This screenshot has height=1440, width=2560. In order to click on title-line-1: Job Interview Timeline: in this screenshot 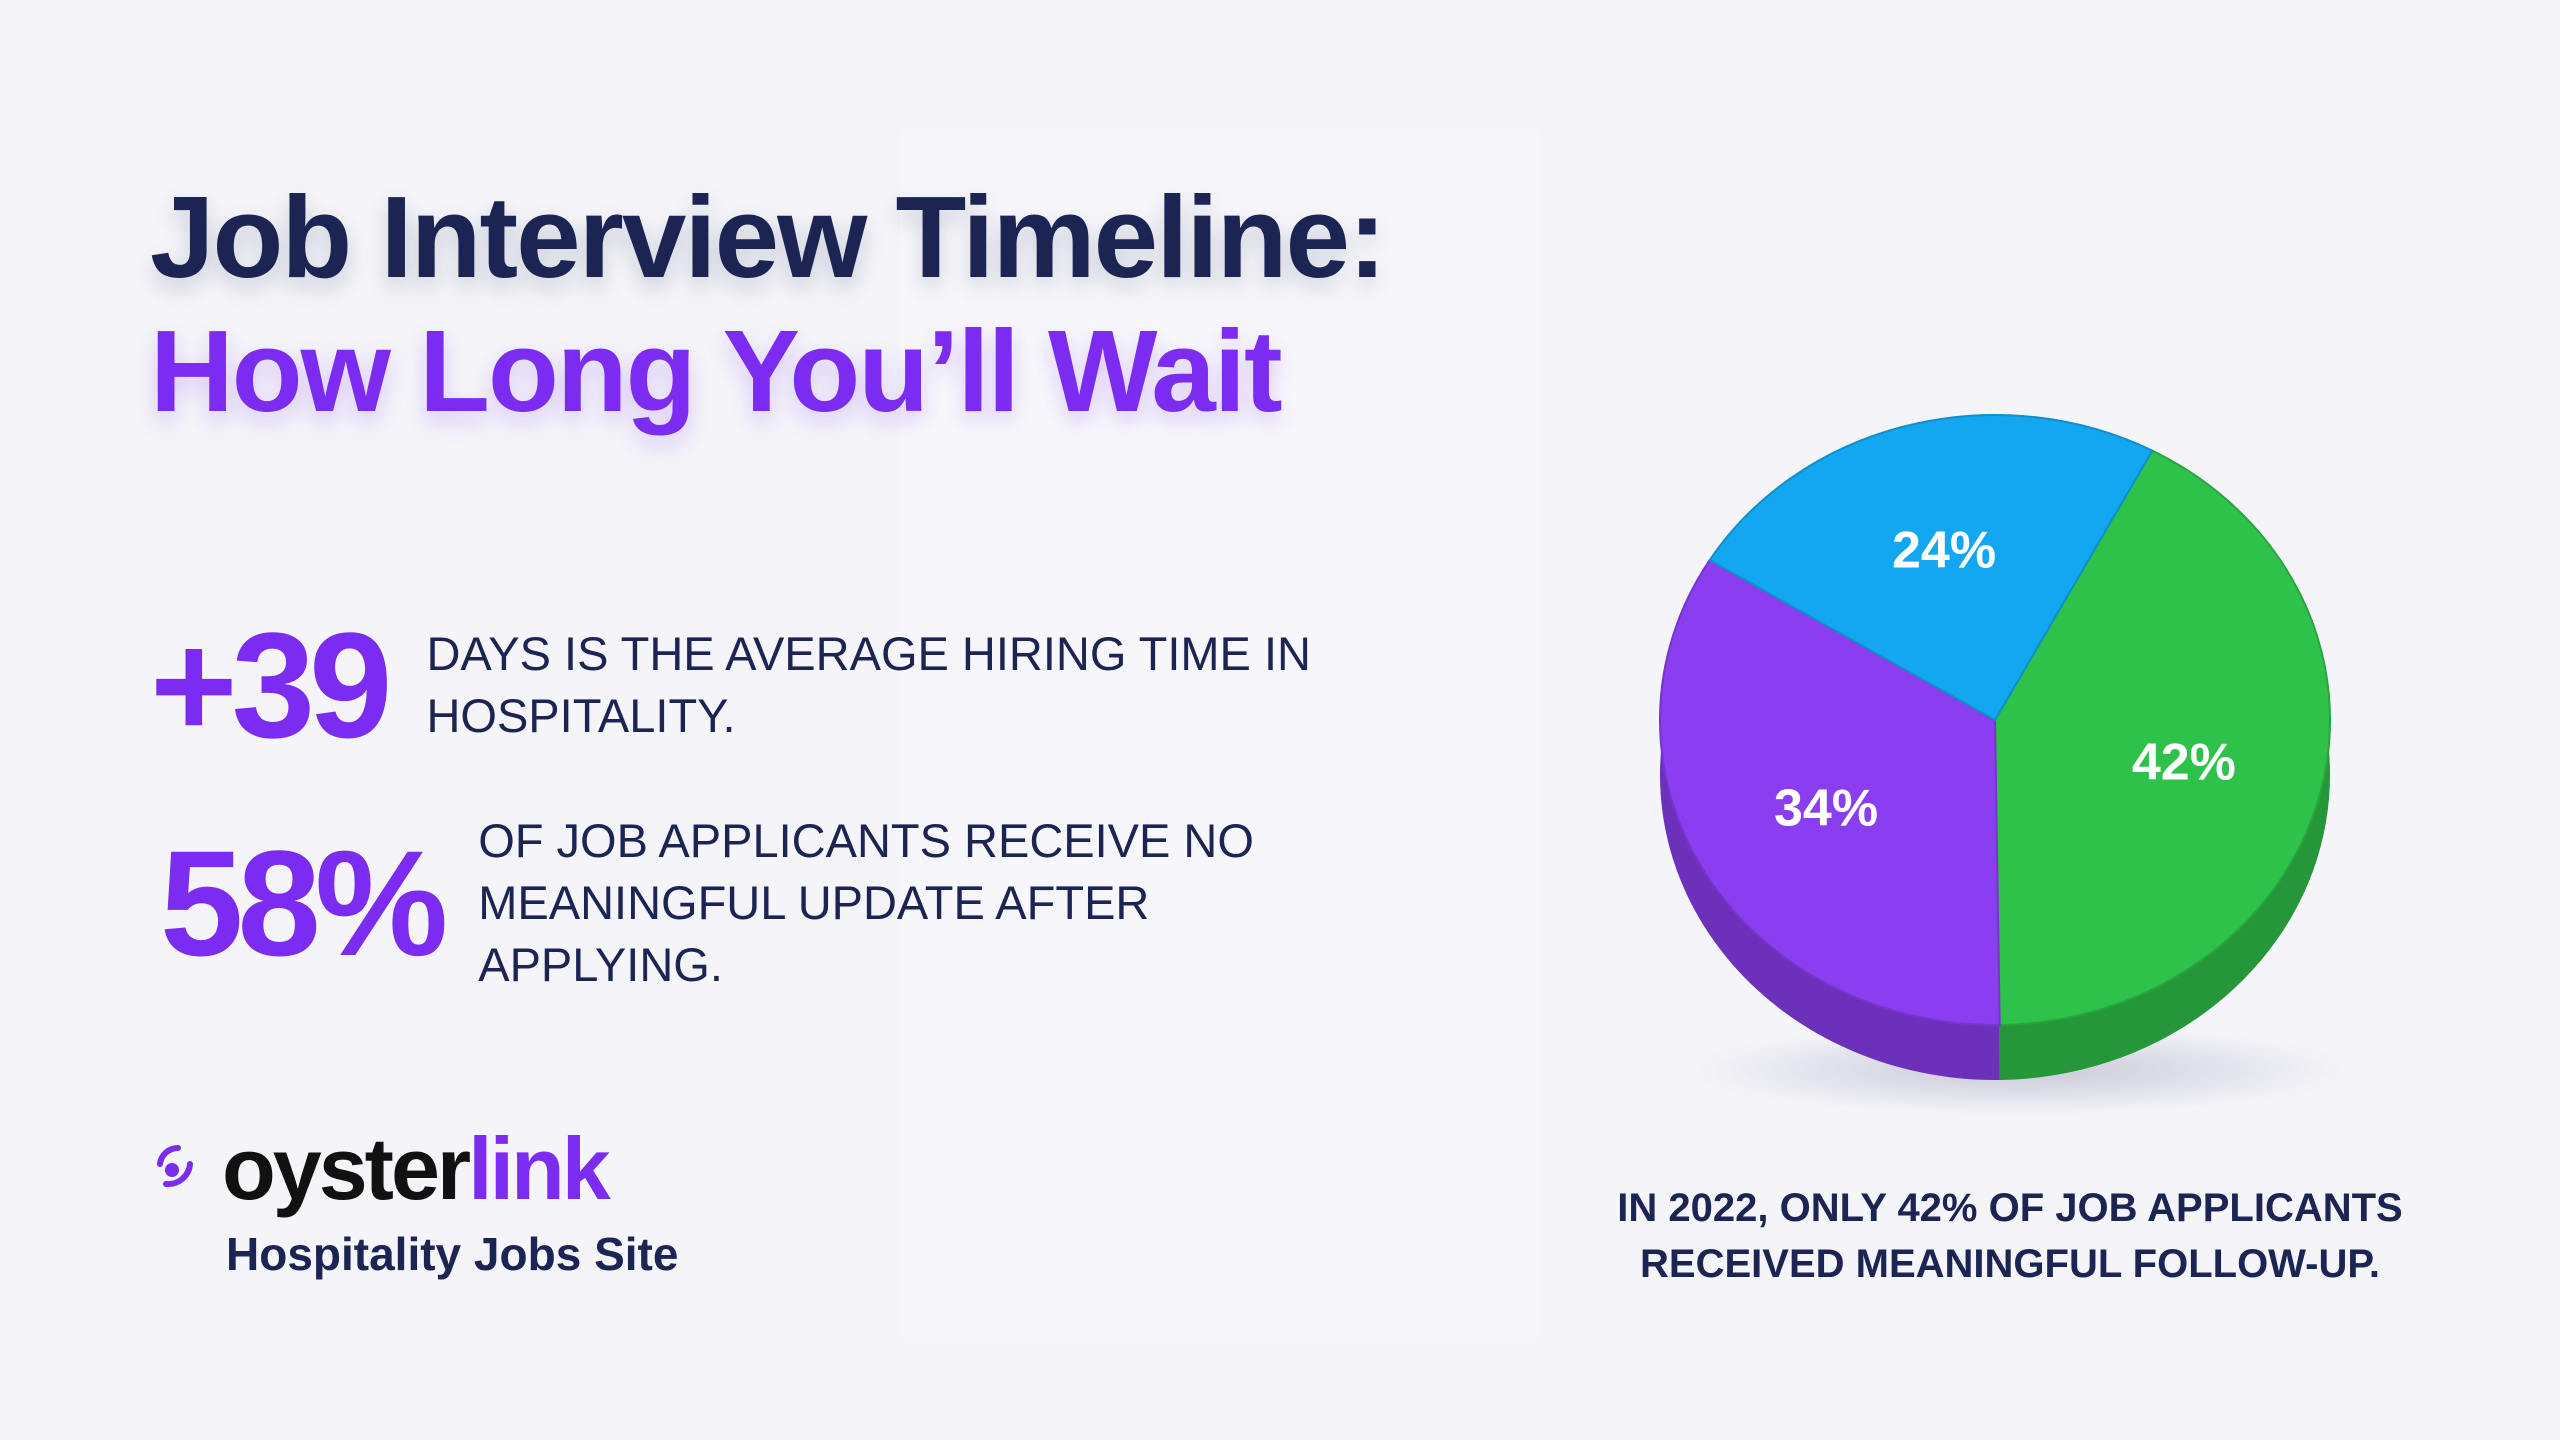, I will do `click(768, 237)`.